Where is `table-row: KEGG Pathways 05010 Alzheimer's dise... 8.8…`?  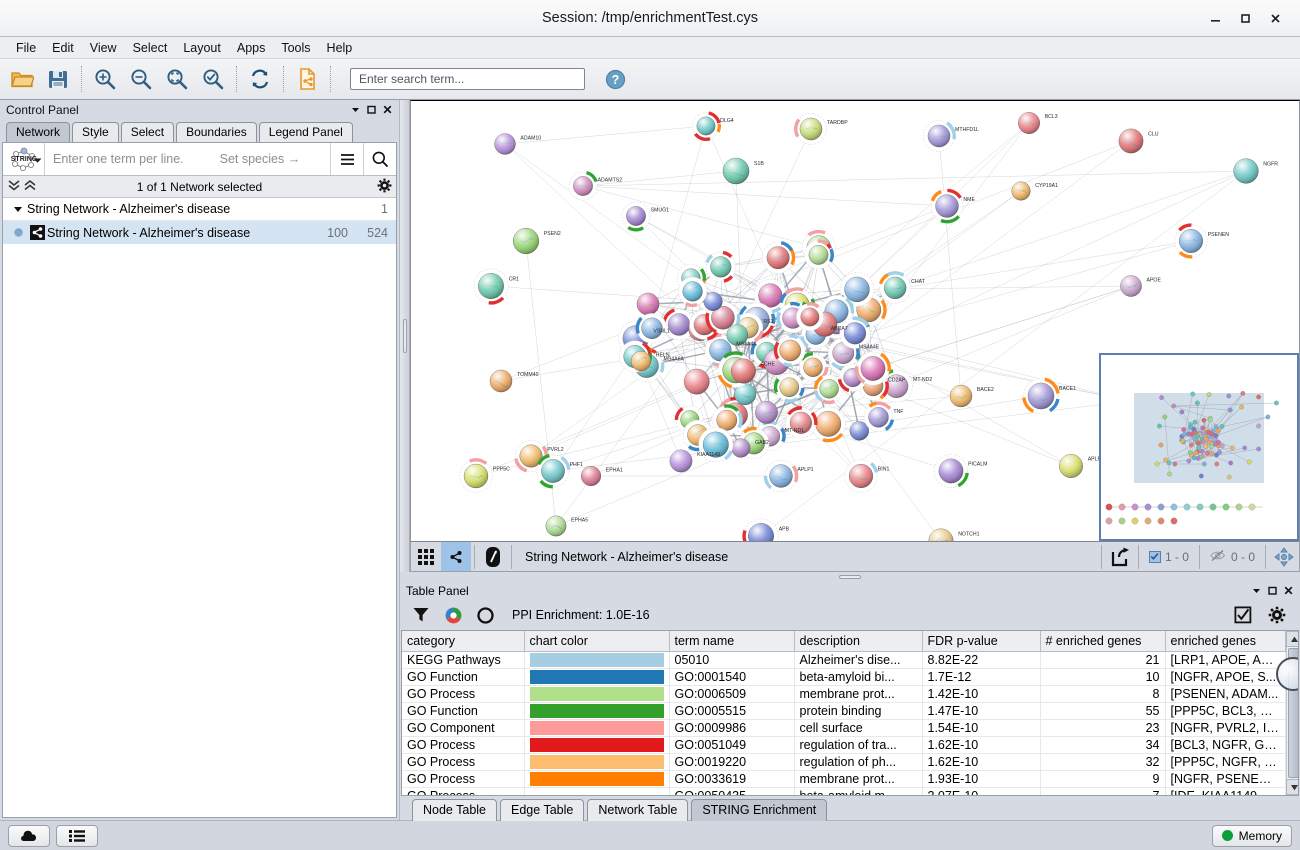 table-row: KEGG Pathways 05010 Alzheimer's dise... 8.8… is located at coordinates (844, 660).